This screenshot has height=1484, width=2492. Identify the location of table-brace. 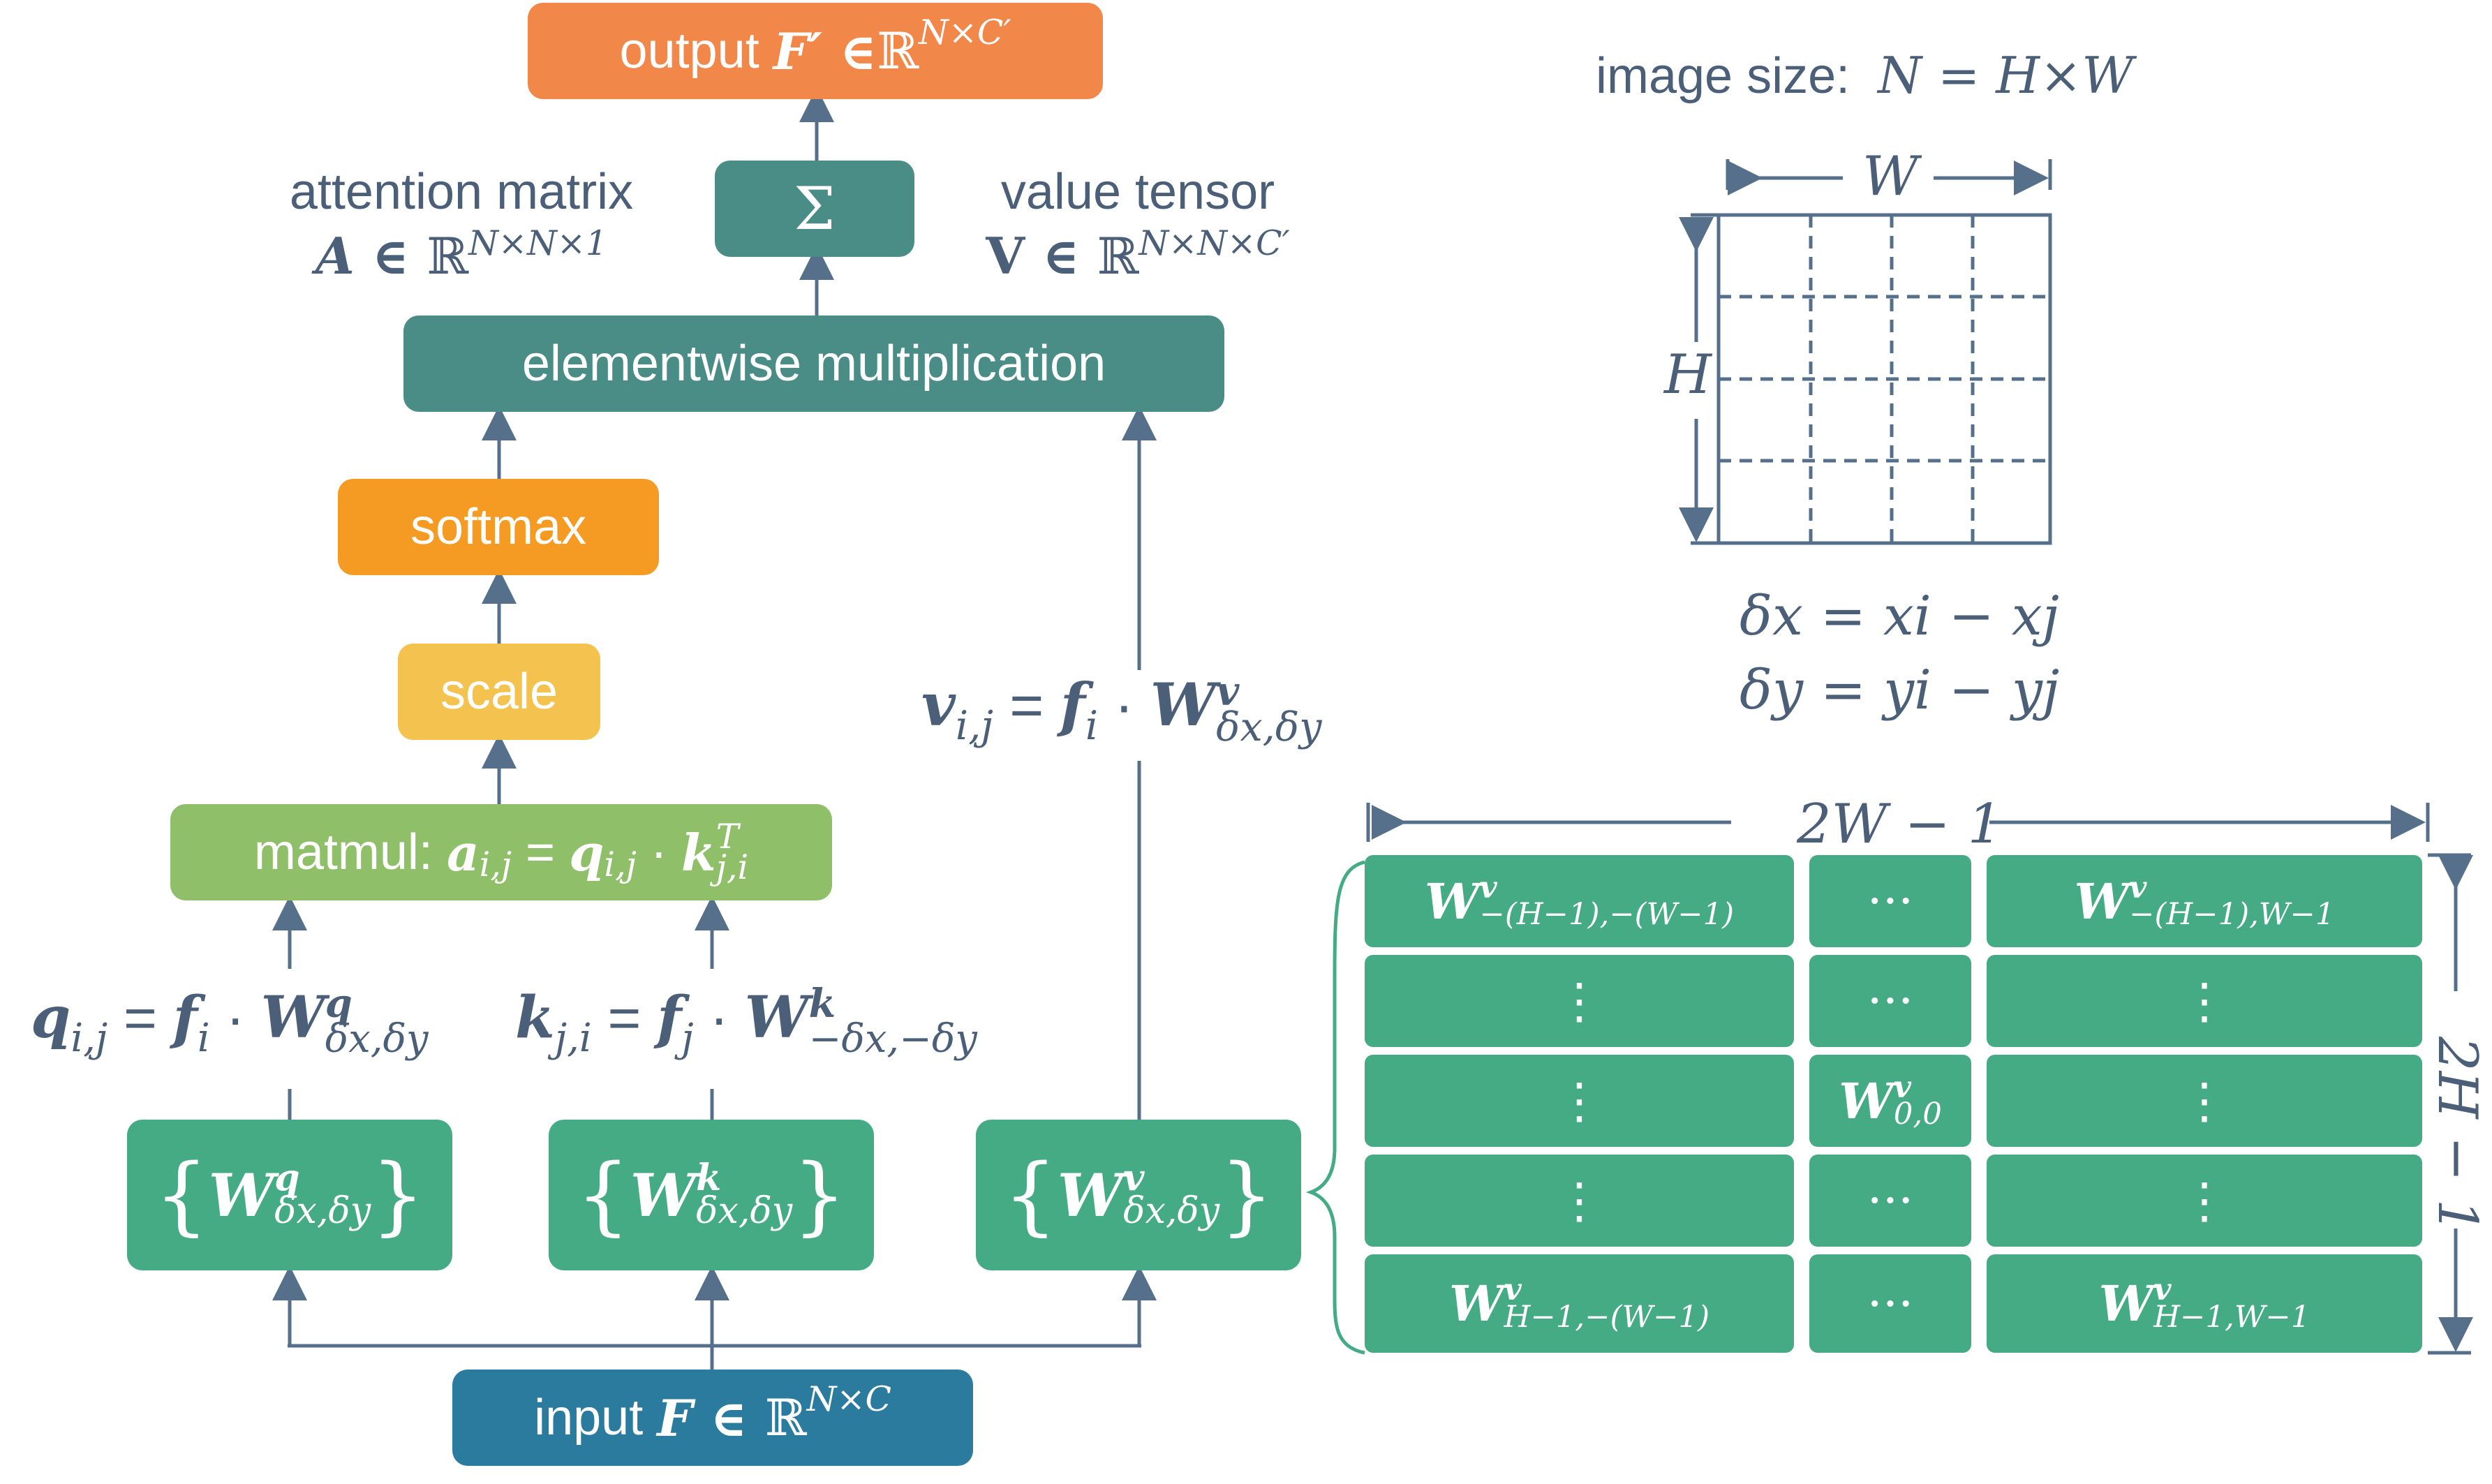
(1335, 1107).